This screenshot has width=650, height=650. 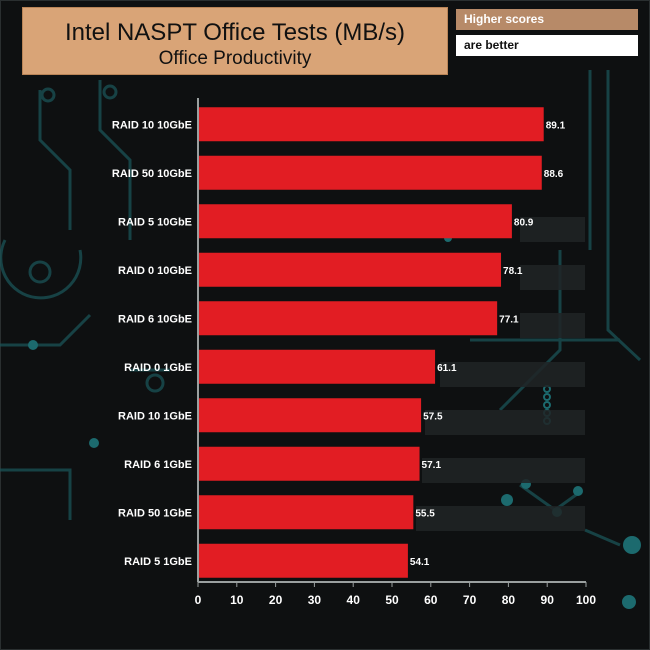 I want to click on x-tick-label: 0, so click(x=198, y=600).